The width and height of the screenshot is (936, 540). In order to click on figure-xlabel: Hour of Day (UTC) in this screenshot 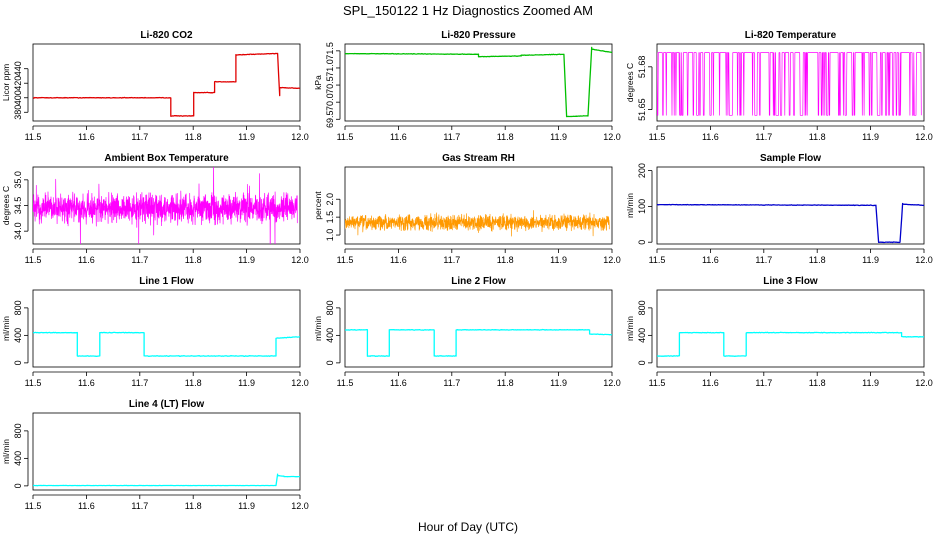, I will do `click(468, 527)`.